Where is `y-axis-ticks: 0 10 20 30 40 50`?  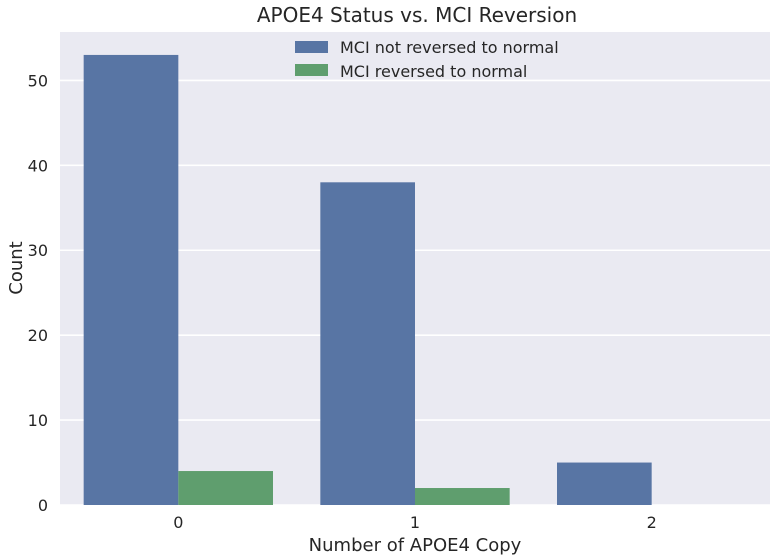
y-axis-ticks: 0 10 20 30 40 50 is located at coordinates (38, 293).